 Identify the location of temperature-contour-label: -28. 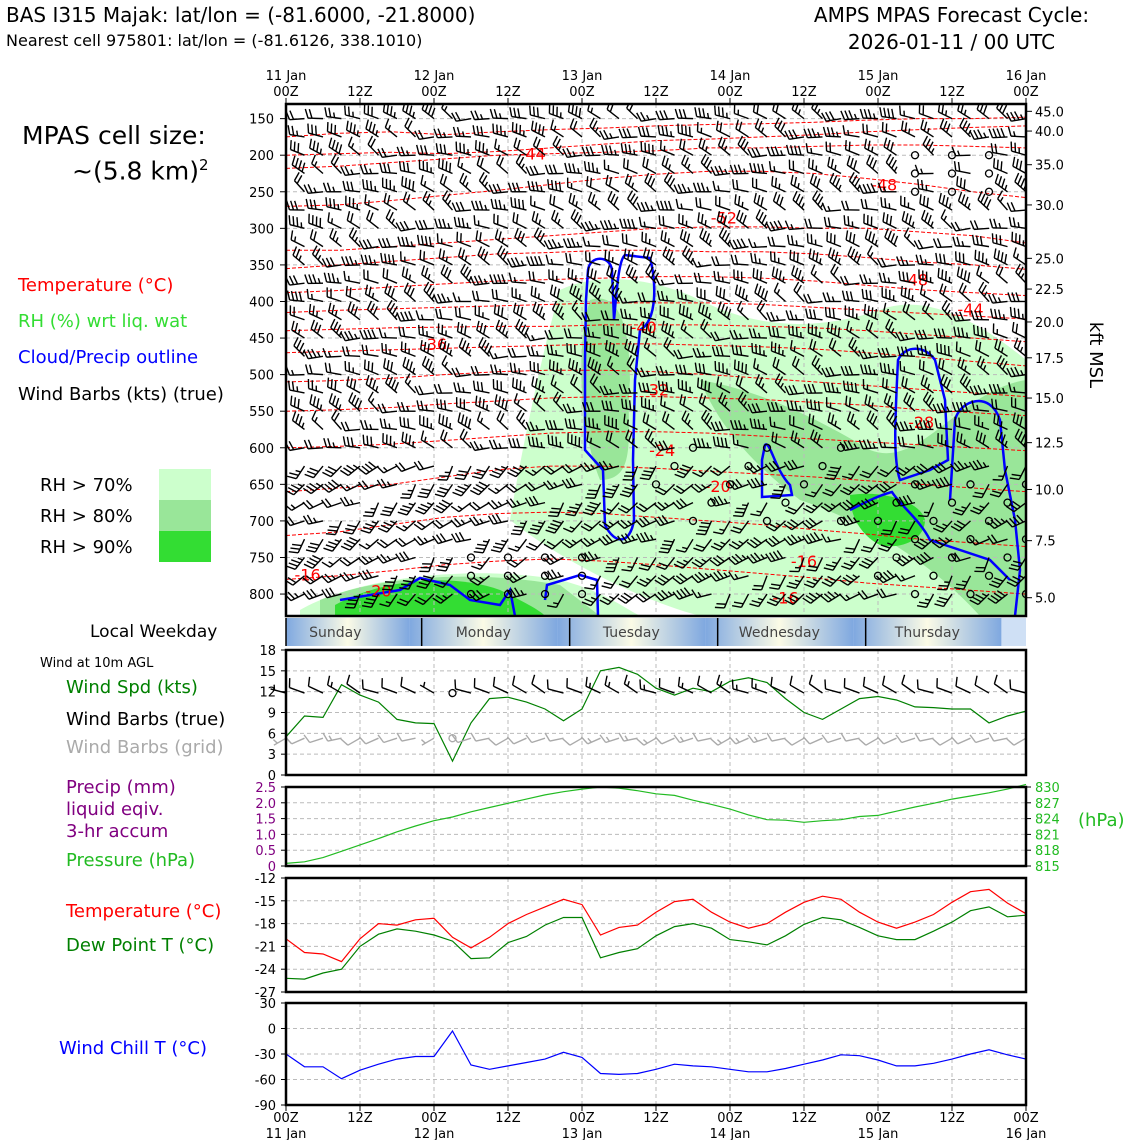
(921, 422).